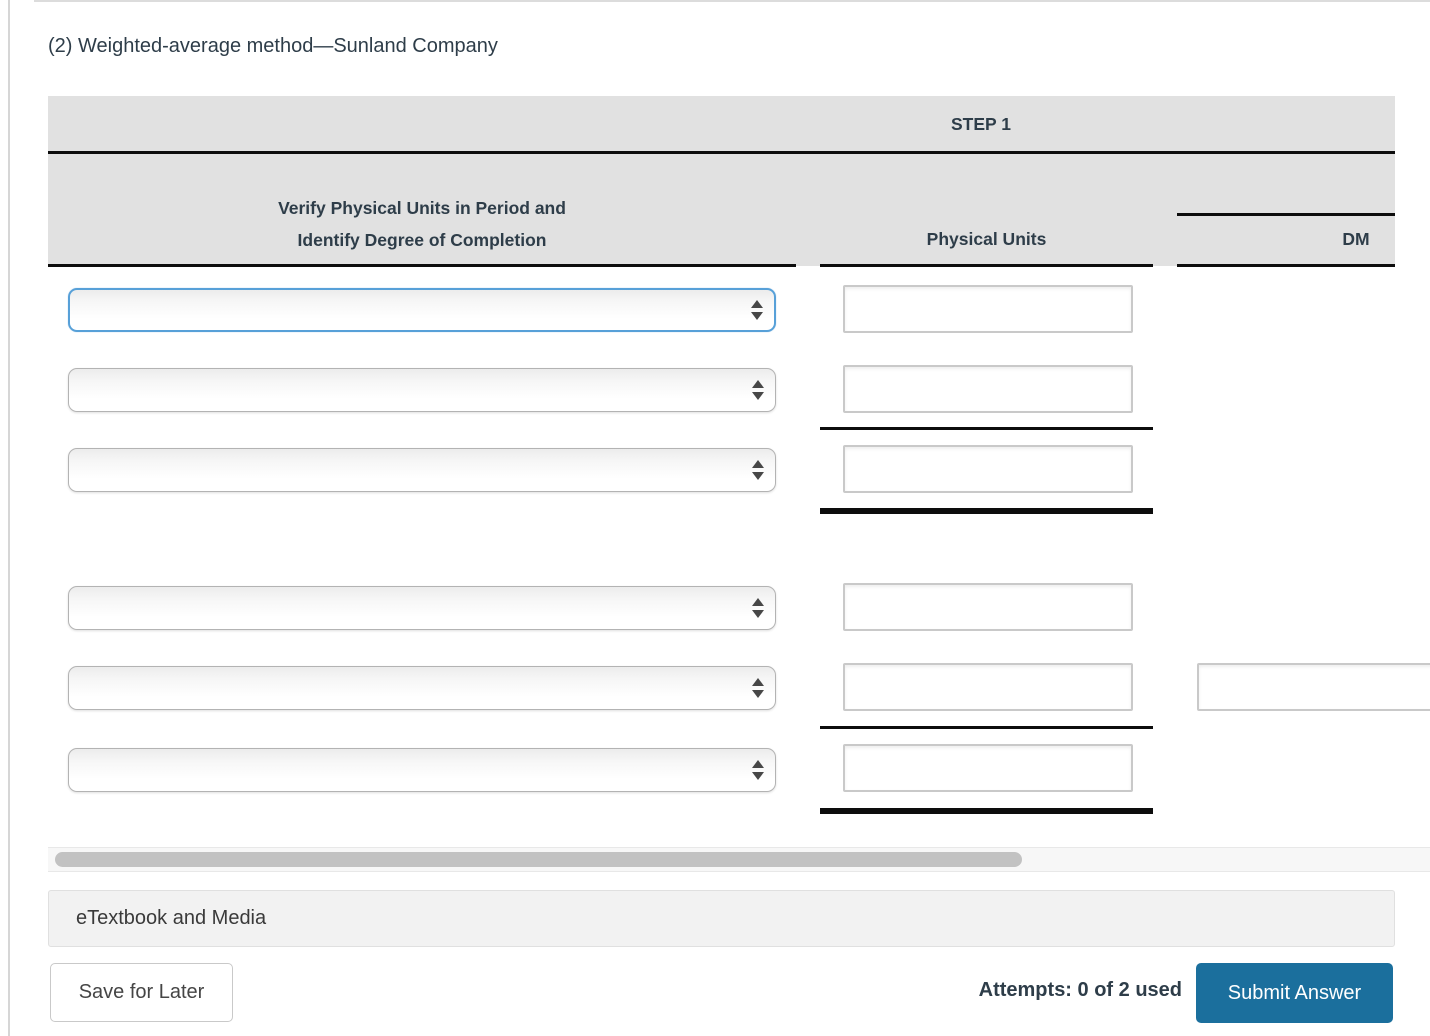 This screenshot has width=1430, height=1036. I want to click on row-2-physical-units-input, so click(988, 389).